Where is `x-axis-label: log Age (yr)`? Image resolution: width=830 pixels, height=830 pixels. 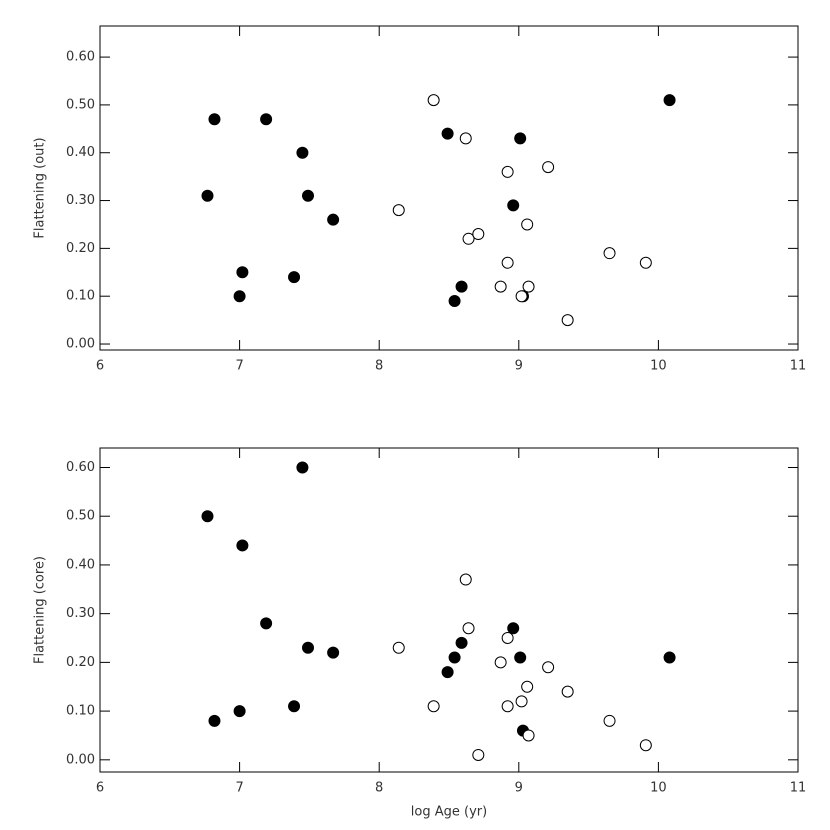
x-axis-label: log Age (yr) is located at coordinates (449, 812).